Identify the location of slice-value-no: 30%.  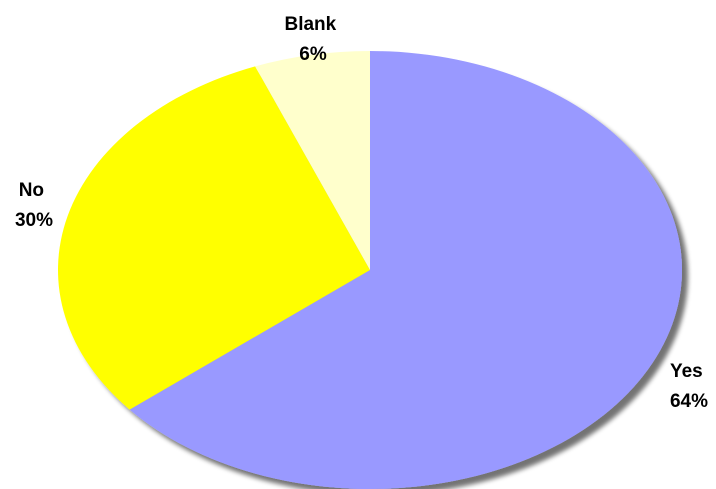
(34, 220).